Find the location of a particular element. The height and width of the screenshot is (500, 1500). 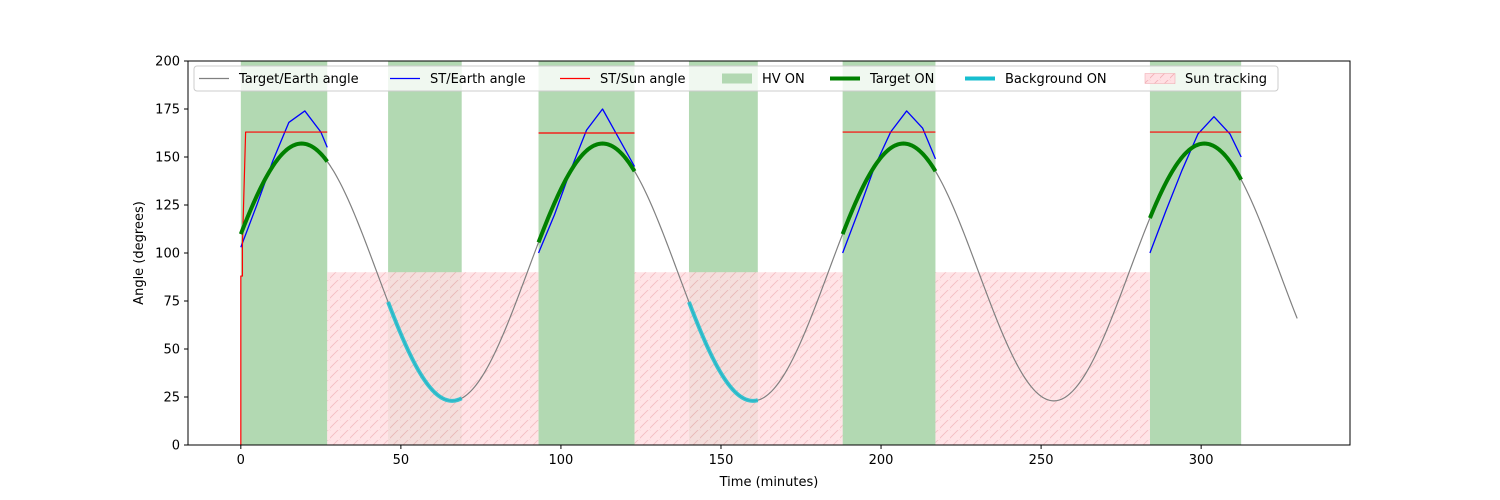

y-tick-label: 25 is located at coordinates (171, 398).